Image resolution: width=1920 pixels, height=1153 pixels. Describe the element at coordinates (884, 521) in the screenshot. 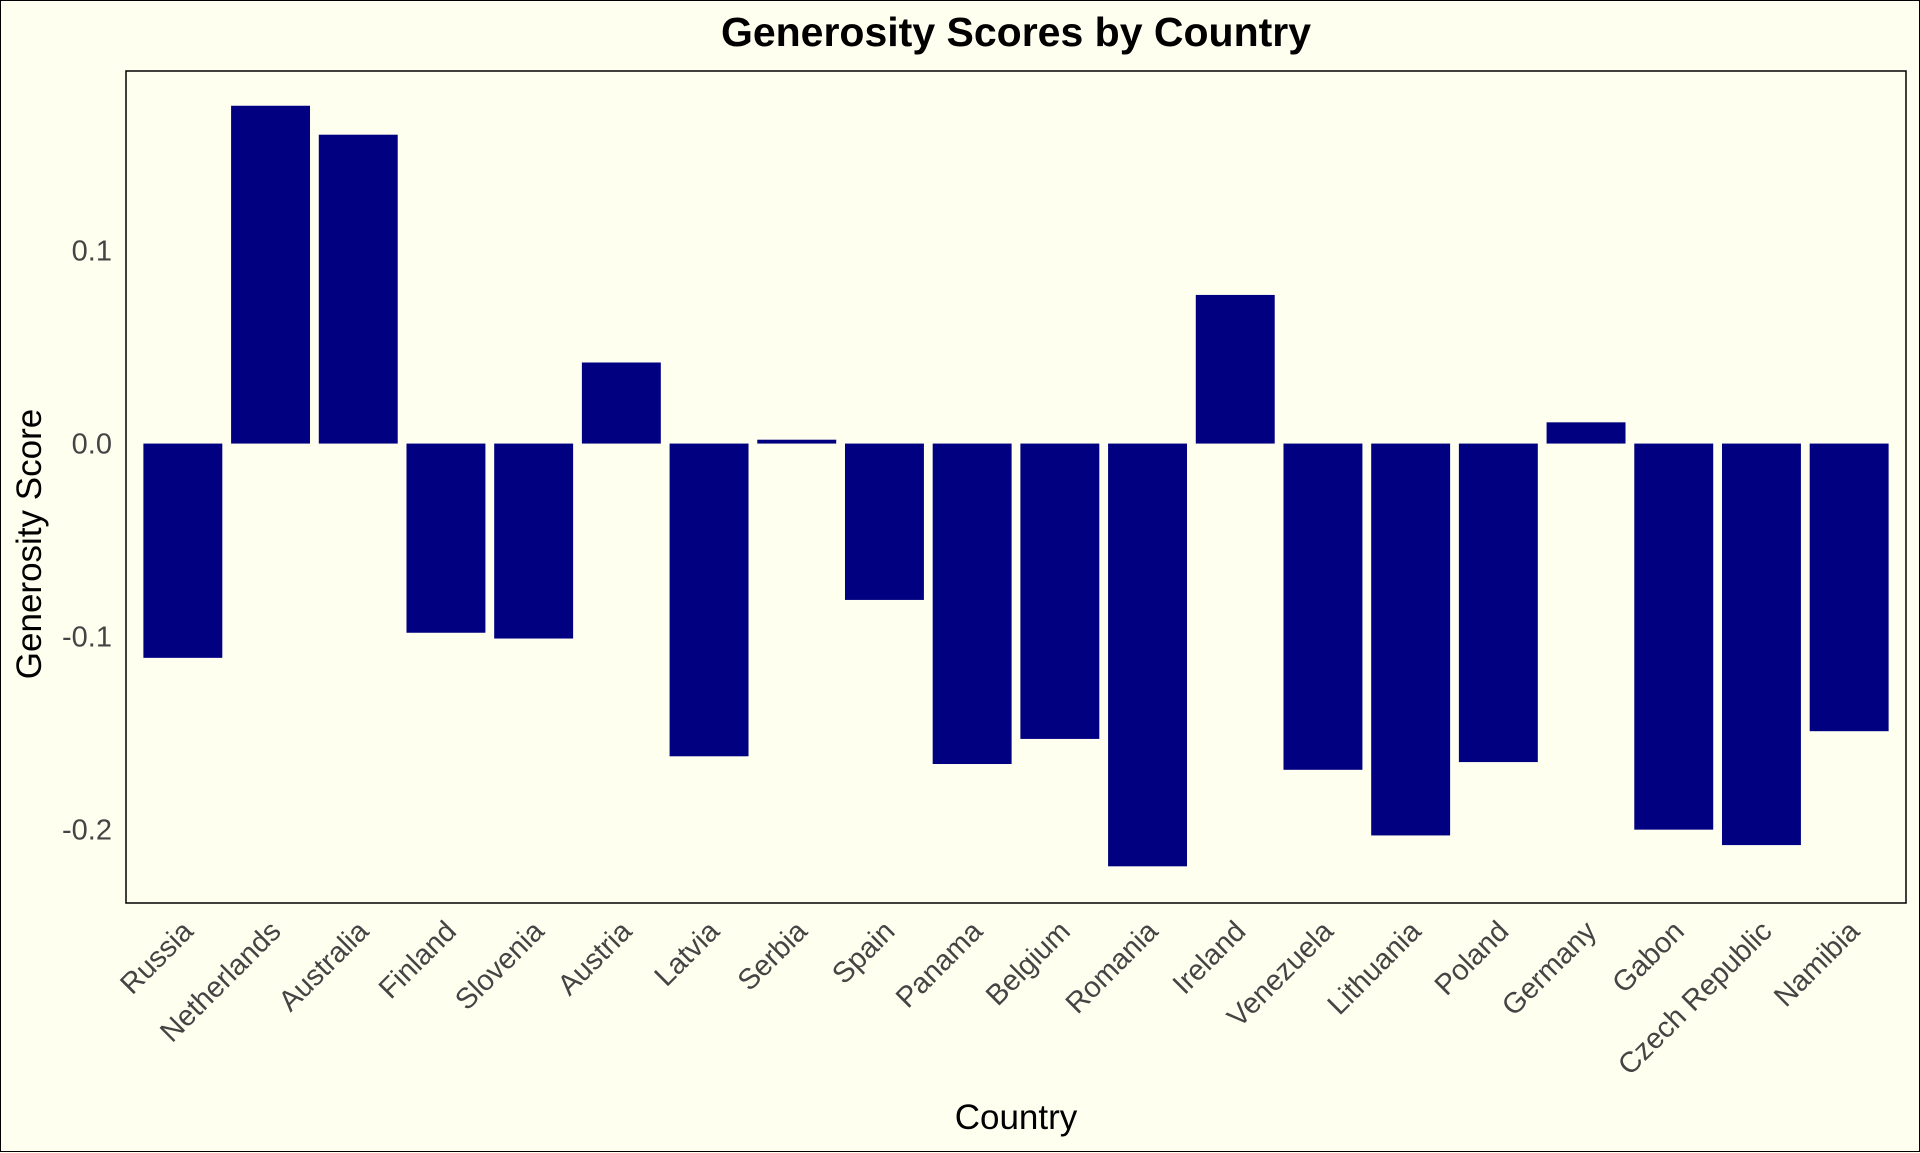

I see `bar-spain` at that location.